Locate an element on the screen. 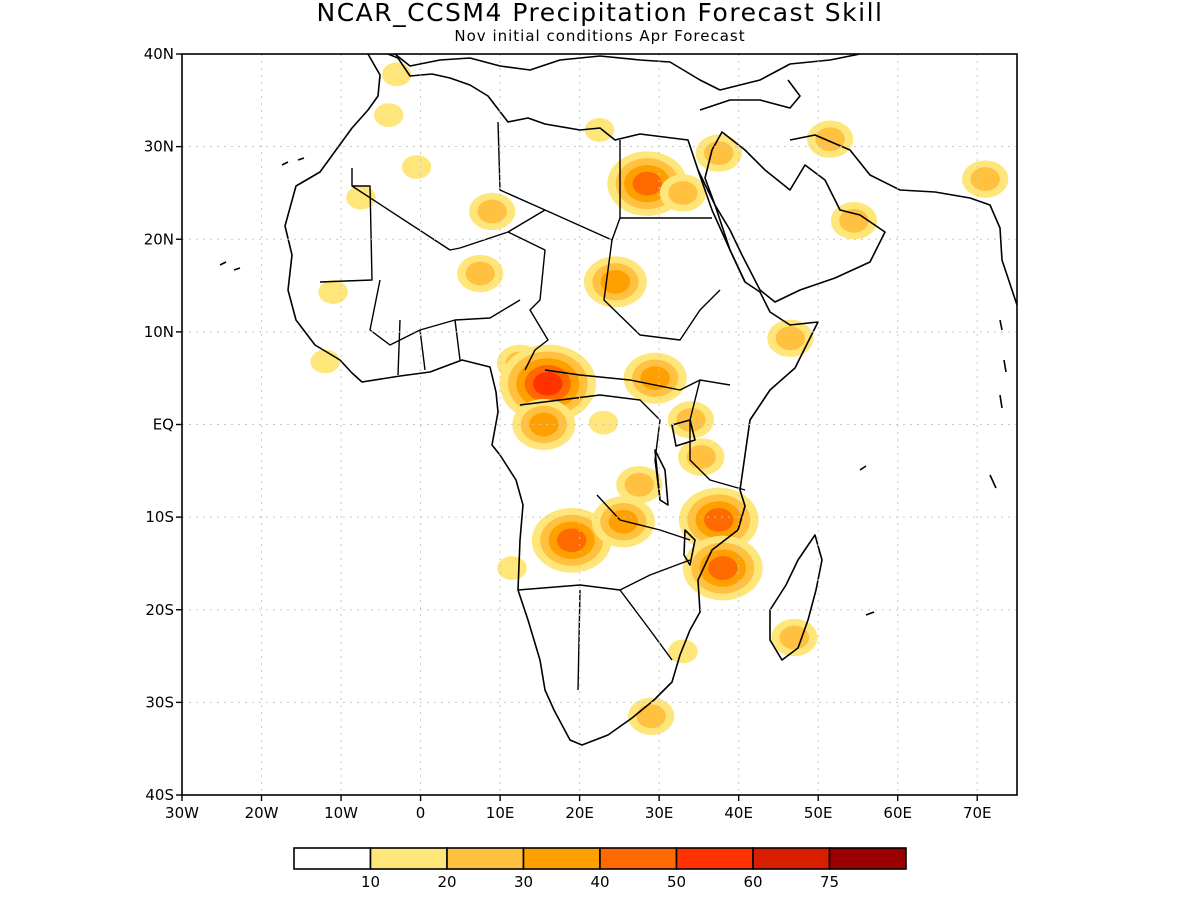 The height and width of the screenshot is (900, 1200). lon-tick-label: 20W is located at coordinates (262, 813).